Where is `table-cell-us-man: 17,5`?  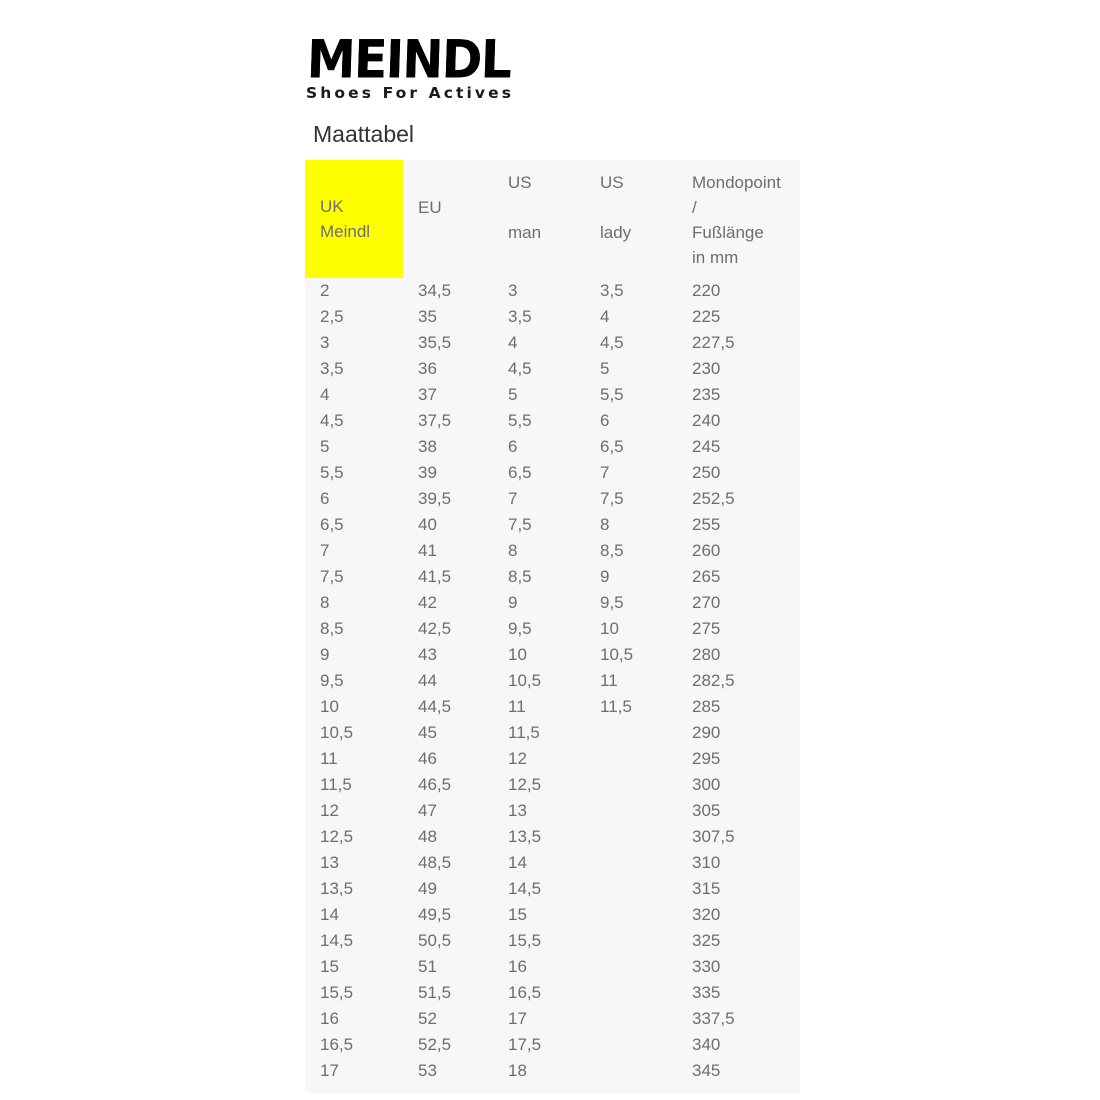 table-cell-us-man: 17,5 is located at coordinates (525, 1044).